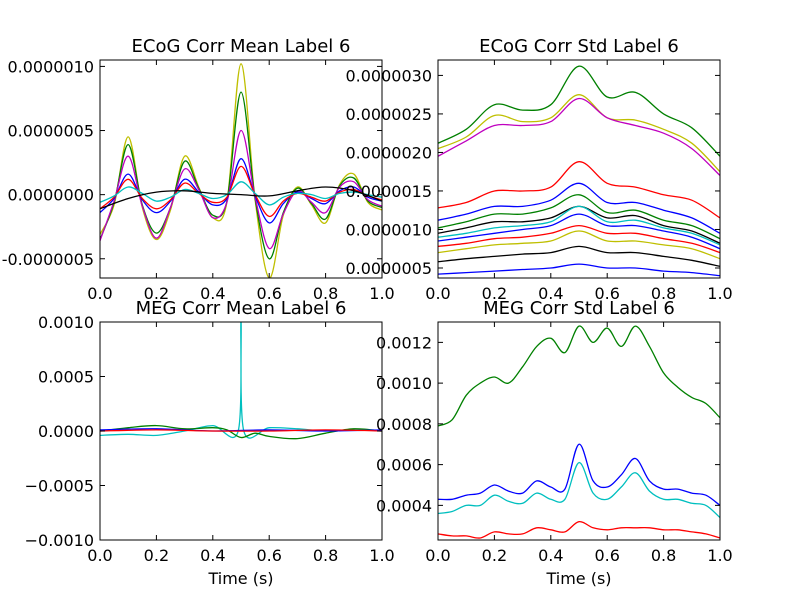  I want to click on y-tick-label: 0.0000020, so click(388, 152).